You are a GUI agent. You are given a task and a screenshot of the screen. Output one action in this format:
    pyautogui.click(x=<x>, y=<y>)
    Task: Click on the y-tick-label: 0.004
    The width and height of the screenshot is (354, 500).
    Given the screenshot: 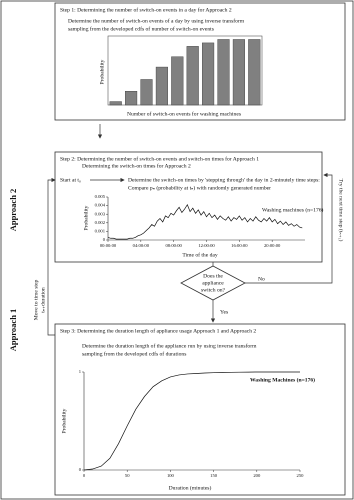 What is the action you would take?
    pyautogui.click(x=100, y=205)
    